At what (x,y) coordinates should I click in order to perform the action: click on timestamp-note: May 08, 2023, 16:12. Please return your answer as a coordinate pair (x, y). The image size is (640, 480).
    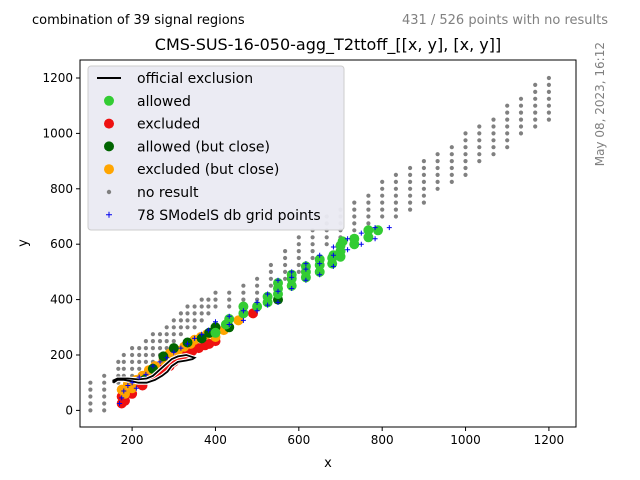
    Looking at the image, I should click on (600, 104).